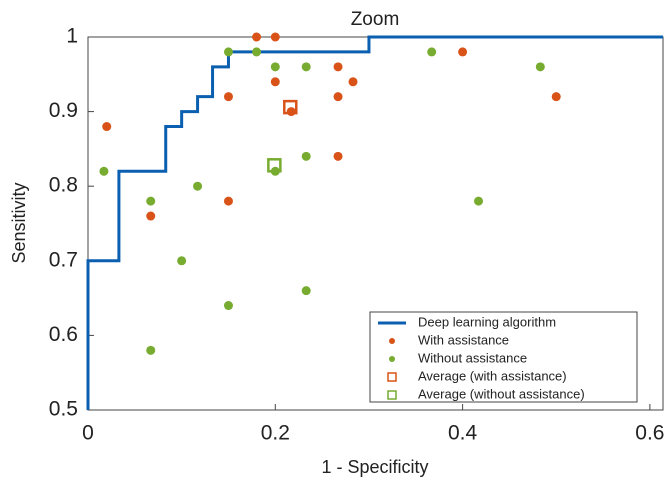 Image resolution: width=669 pixels, height=486 pixels. I want to click on legend-label: Without assistance, so click(472, 357).